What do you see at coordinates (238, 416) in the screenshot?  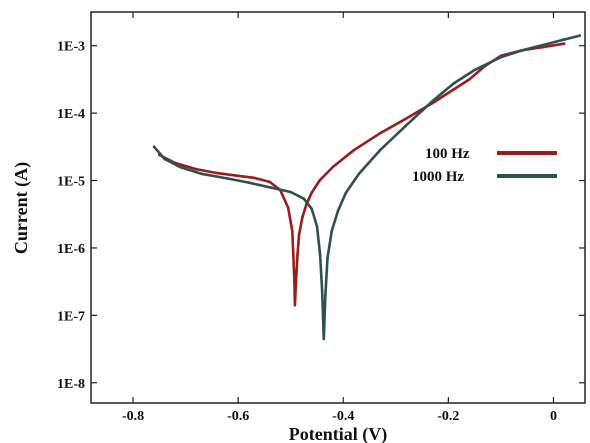 I see `x-tick-label: -0.6` at bounding box center [238, 416].